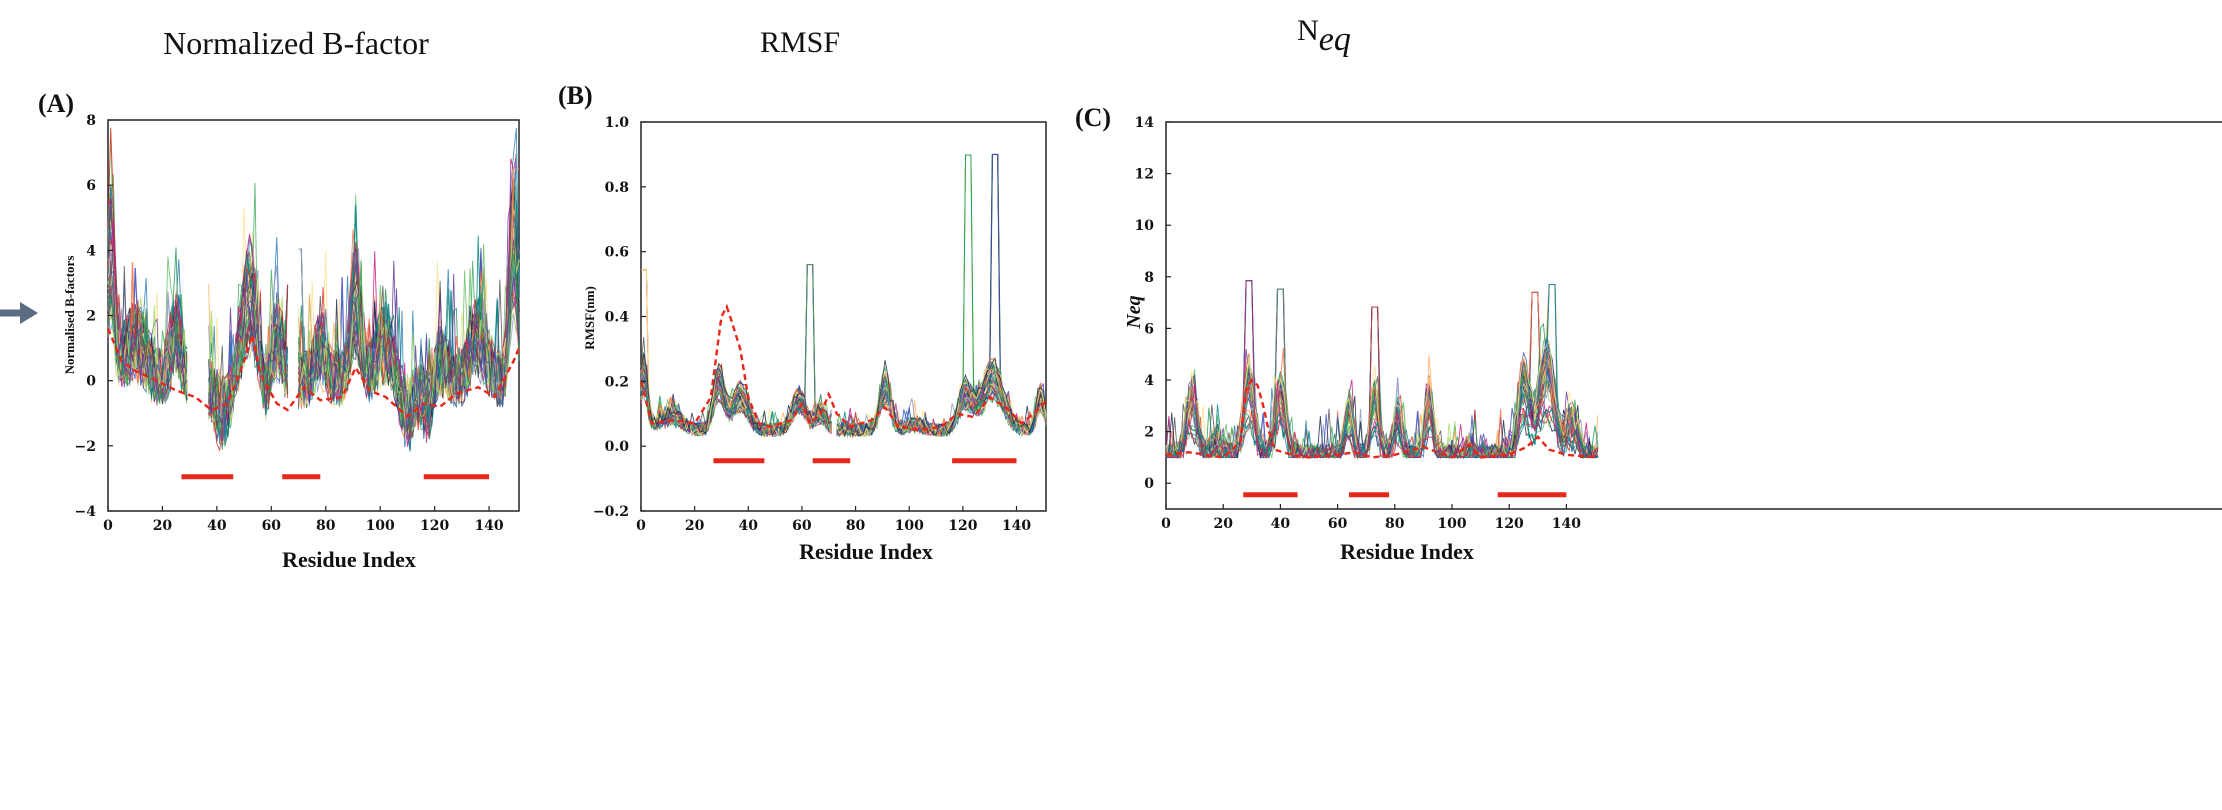  What do you see at coordinates (1149, 433) in the screenshot?
I see `panel-c-y-tick-label: 2` at bounding box center [1149, 433].